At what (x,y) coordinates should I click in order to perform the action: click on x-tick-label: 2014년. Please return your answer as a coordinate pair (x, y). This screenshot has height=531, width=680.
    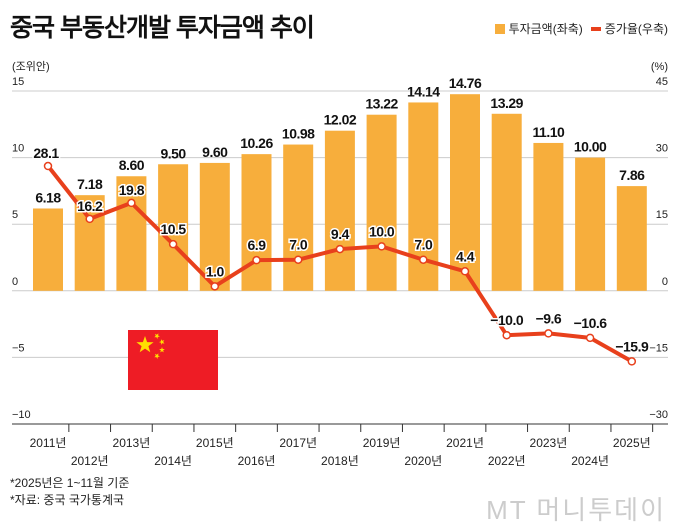
    Looking at the image, I should click on (173, 461).